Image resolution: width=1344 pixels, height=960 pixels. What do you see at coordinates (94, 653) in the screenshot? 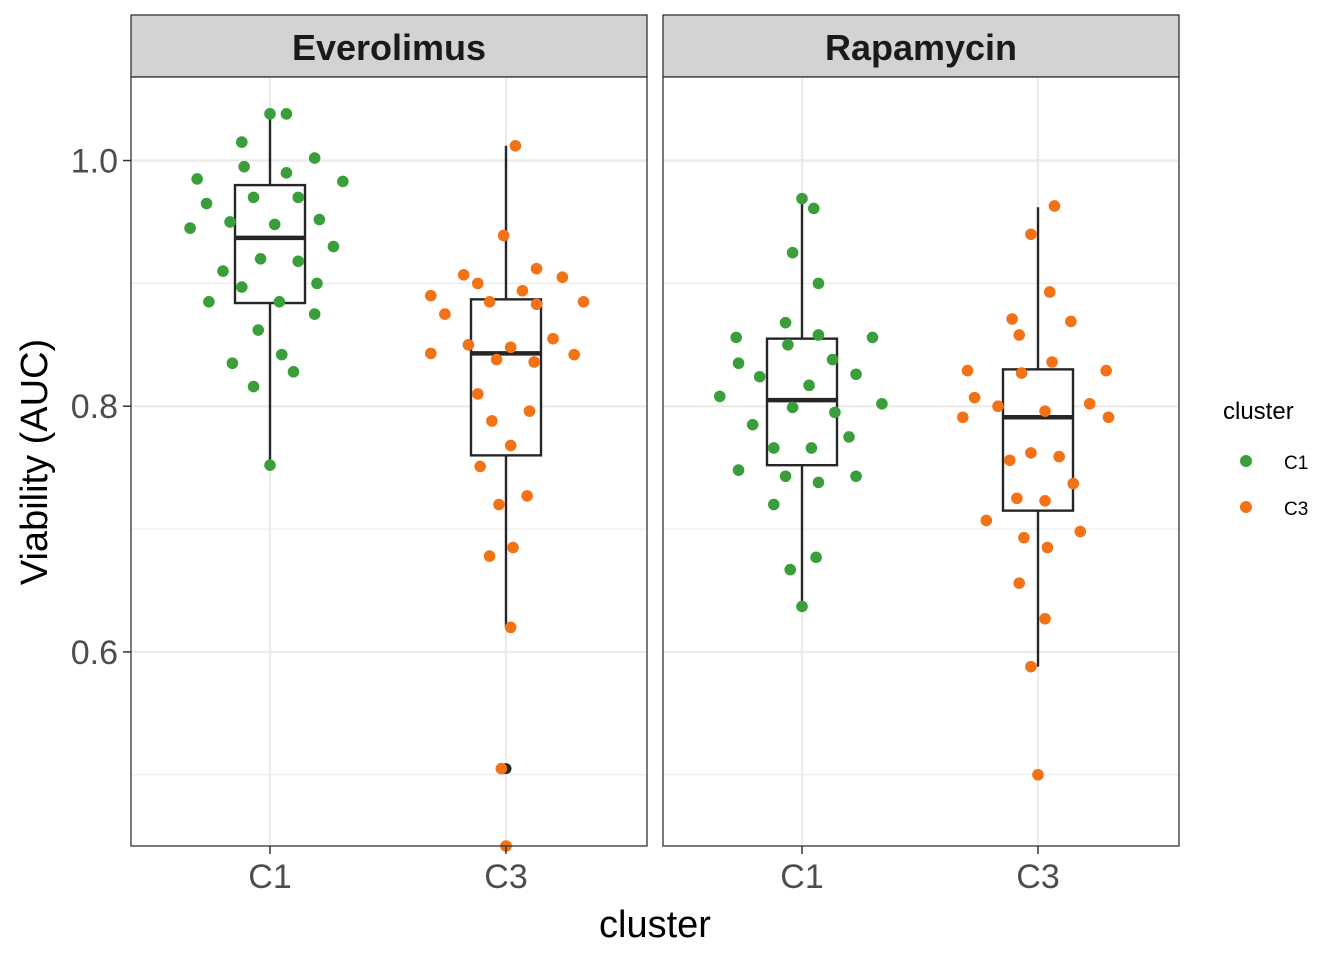
I see `y-tick-label: 0.6` at bounding box center [94, 653].